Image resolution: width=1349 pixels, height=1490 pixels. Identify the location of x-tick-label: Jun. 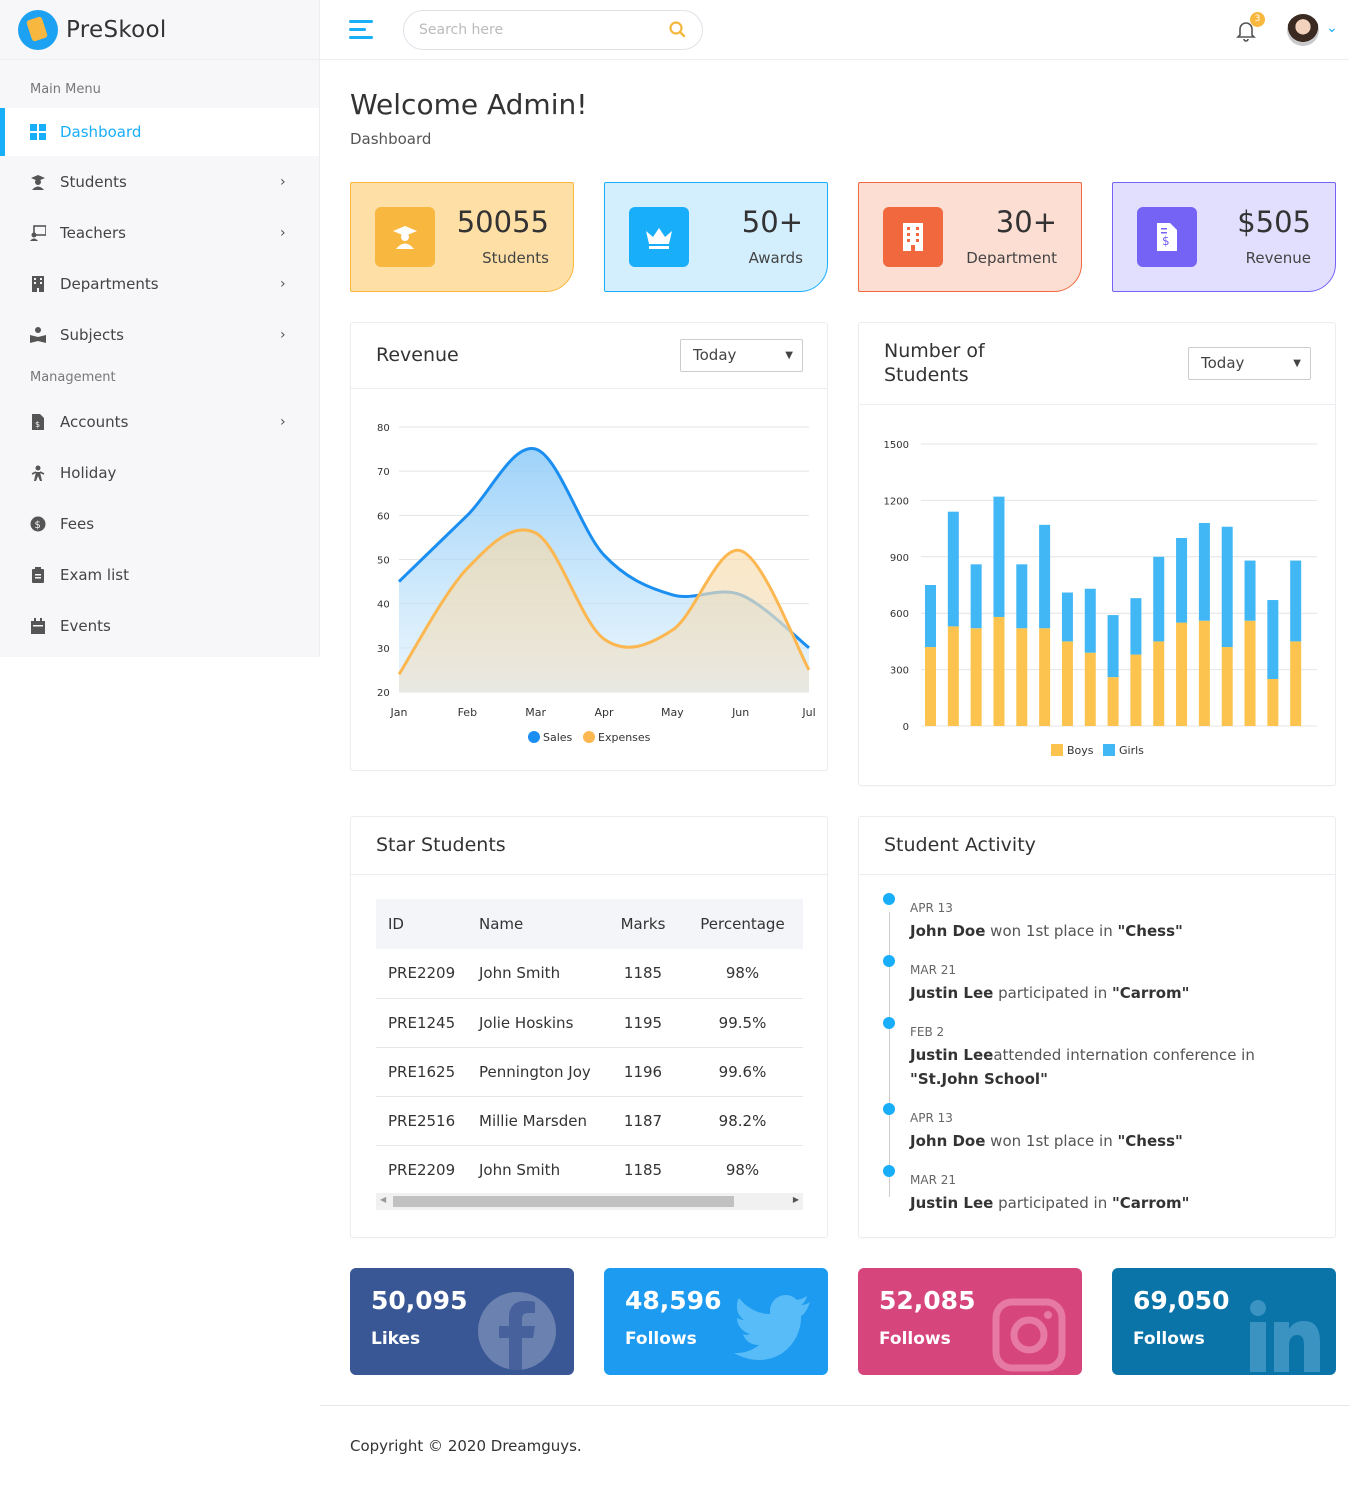
(740, 712).